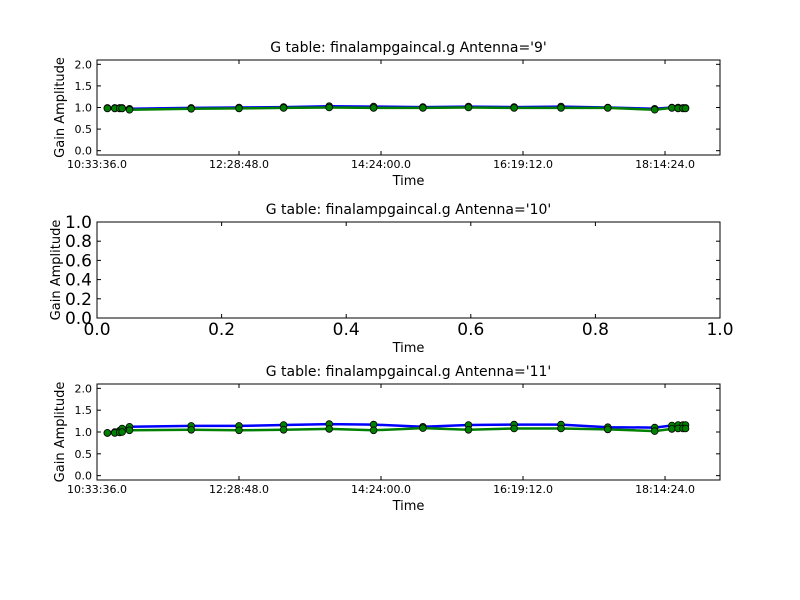 Image resolution: width=800 pixels, height=600 pixels. What do you see at coordinates (408, 270) in the screenshot?
I see `axes-frame` at bounding box center [408, 270].